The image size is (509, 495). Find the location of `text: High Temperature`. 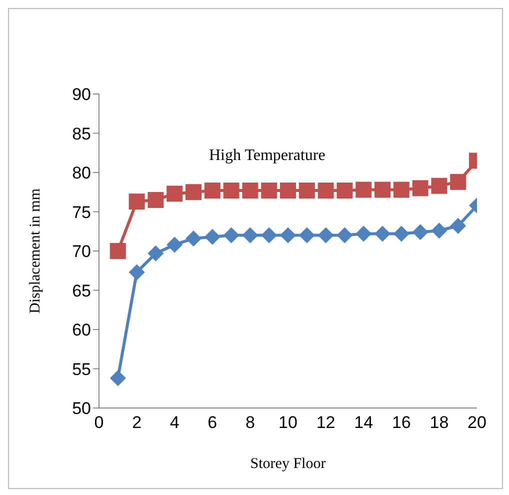

text: High Temperature is located at coordinates (267, 156).